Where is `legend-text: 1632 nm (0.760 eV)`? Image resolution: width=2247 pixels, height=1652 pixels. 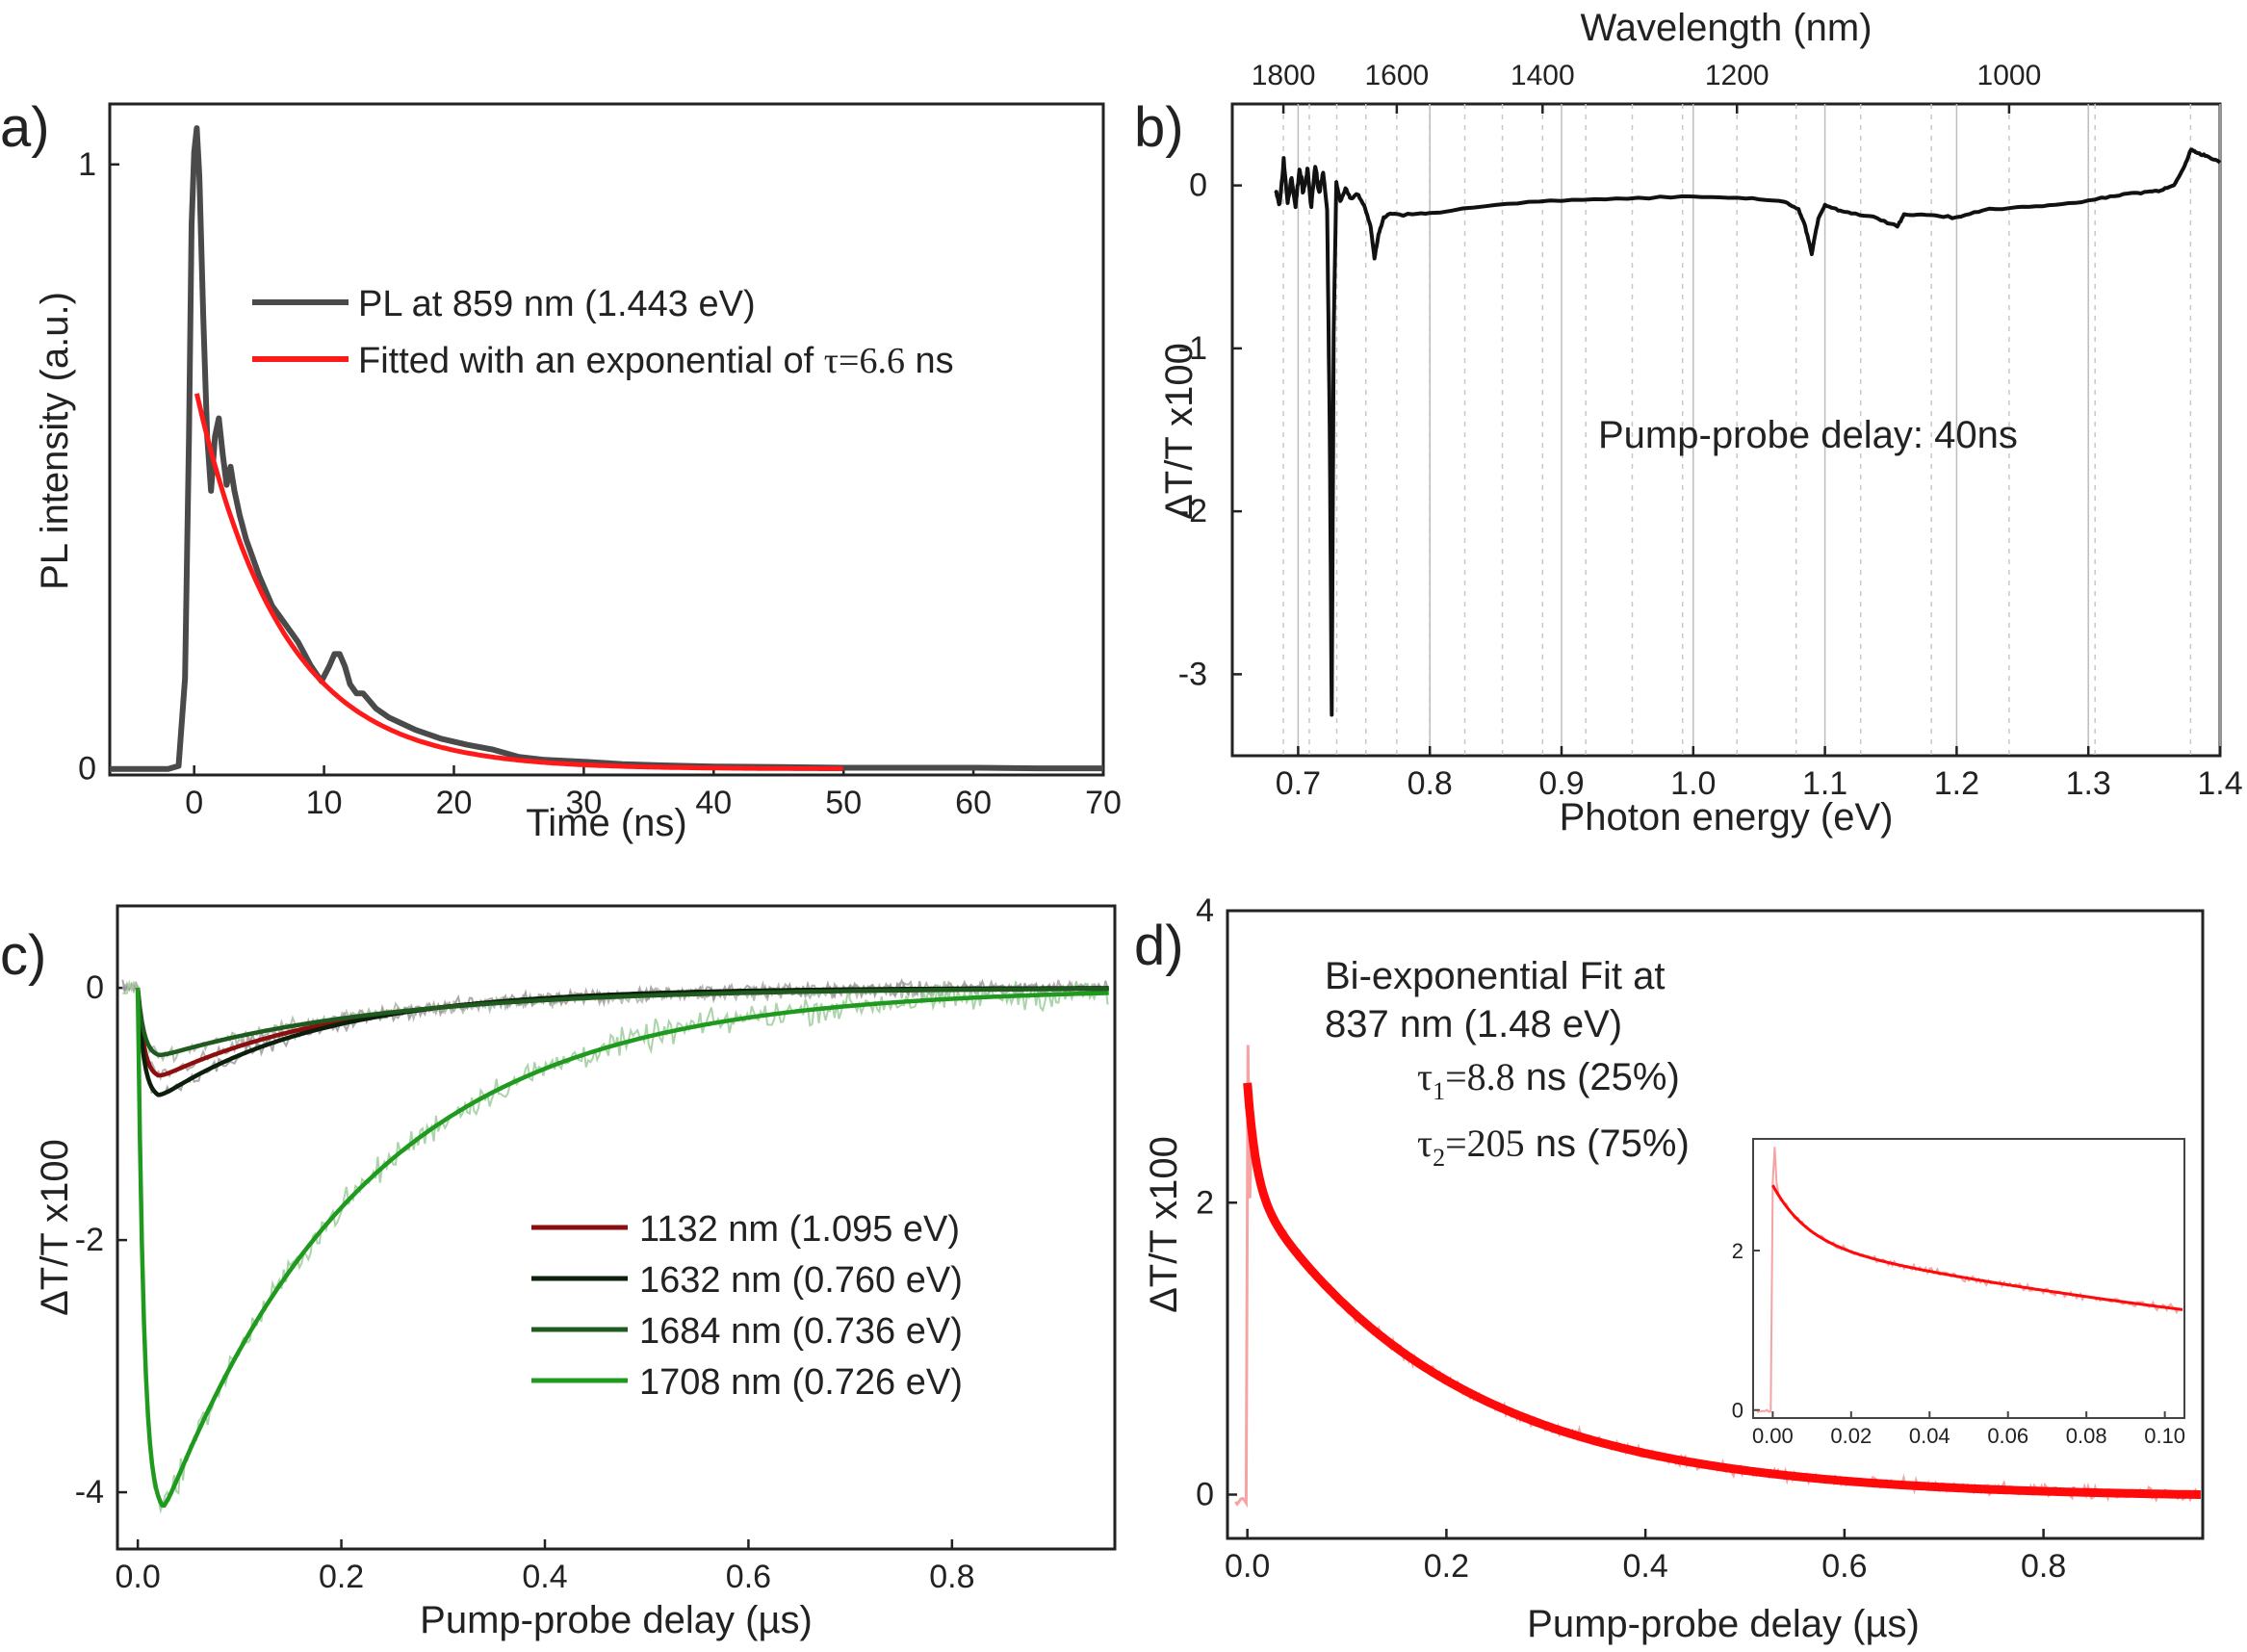
legend-text: 1632 nm (0.760 eV) is located at coordinates (801, 1280).